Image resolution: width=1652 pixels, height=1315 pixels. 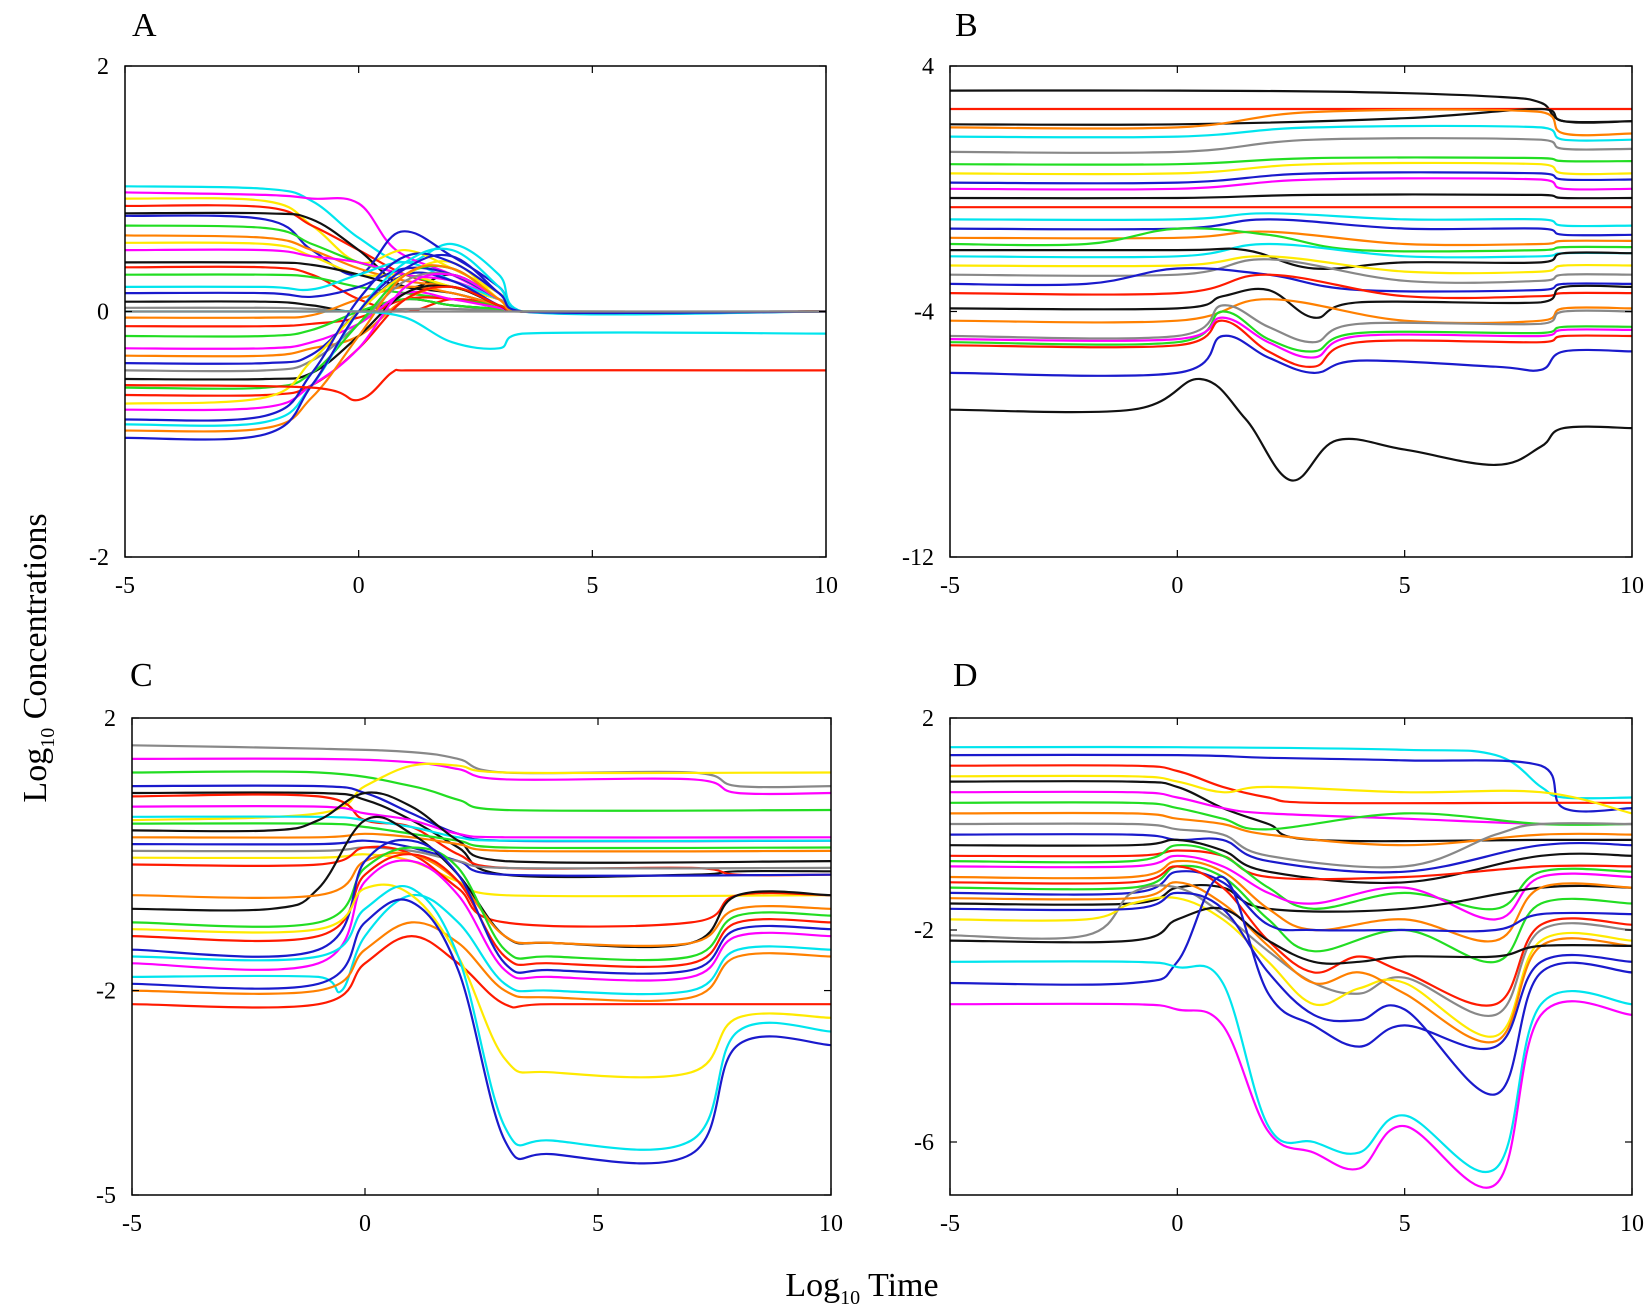 I want to click on panel-b-series-b6, so click(x=1291, y=145).